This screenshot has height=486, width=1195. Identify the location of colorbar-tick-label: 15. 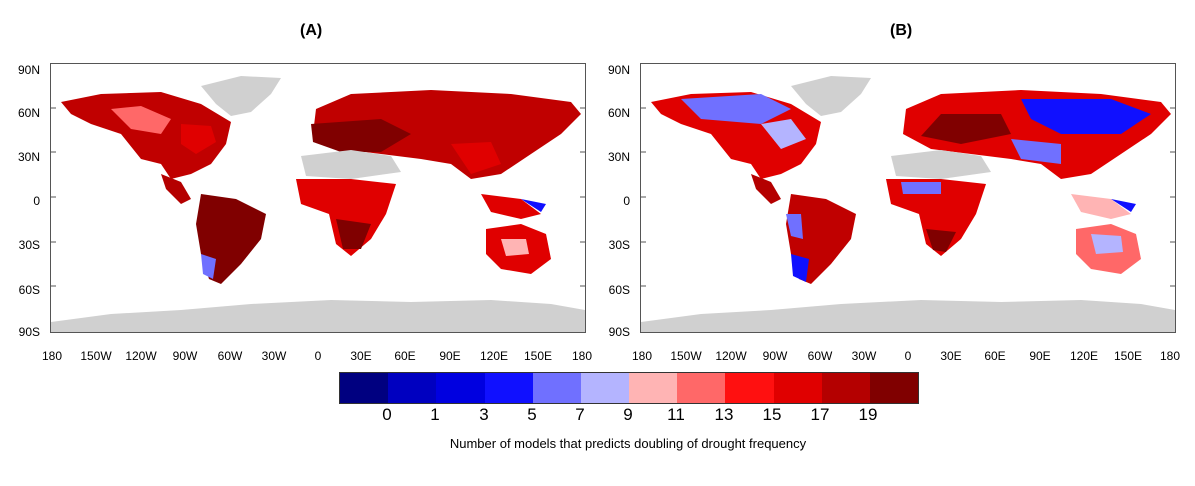
(772, 414).